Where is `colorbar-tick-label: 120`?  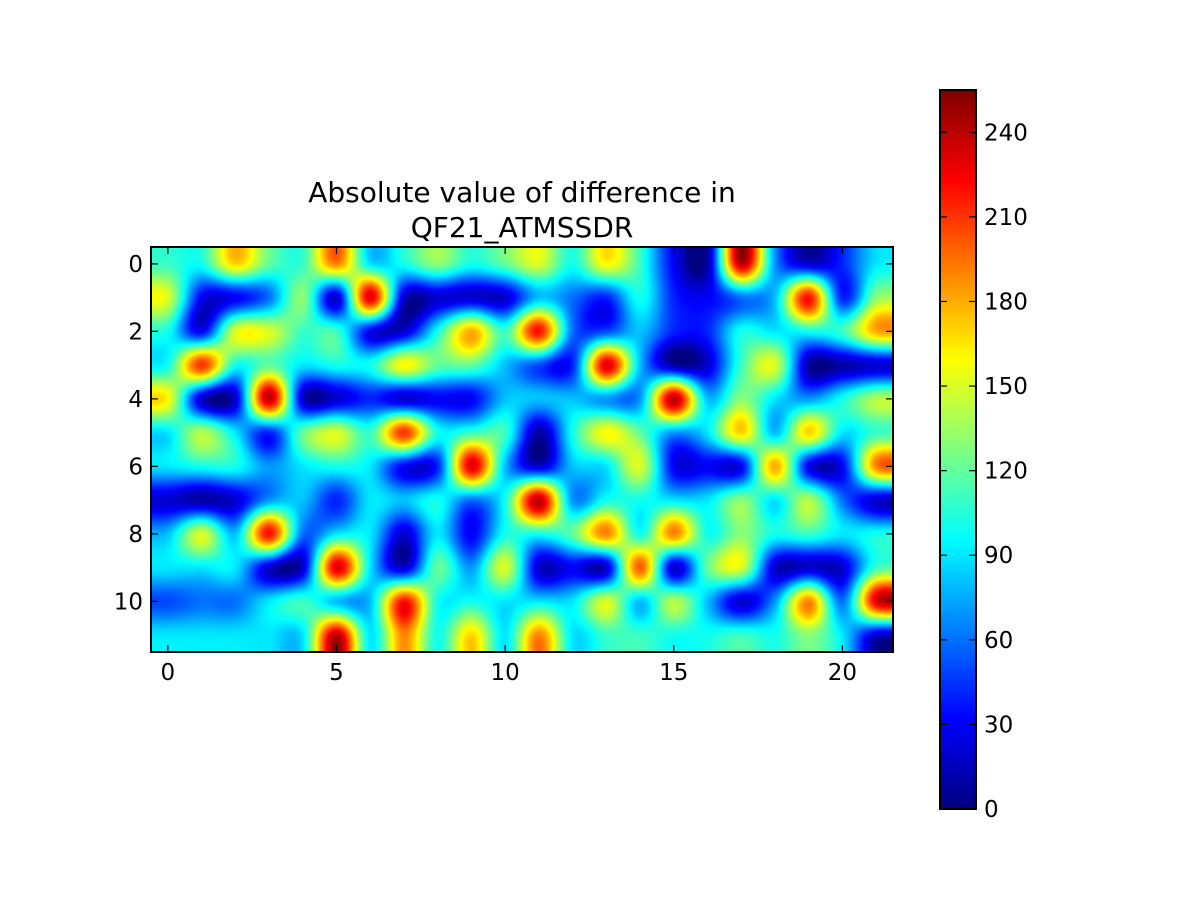 colorbar-tick-label: 120 is located at coordinates (1006, 472).